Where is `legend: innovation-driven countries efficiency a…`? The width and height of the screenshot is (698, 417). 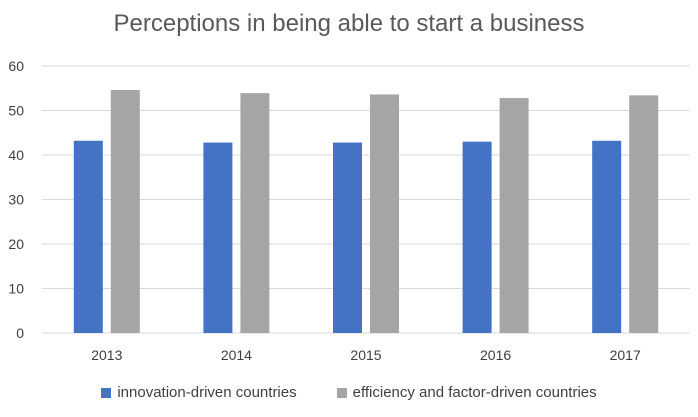 legend: innovation-driven countries efficiency a… is located at coordinates (349, 392).